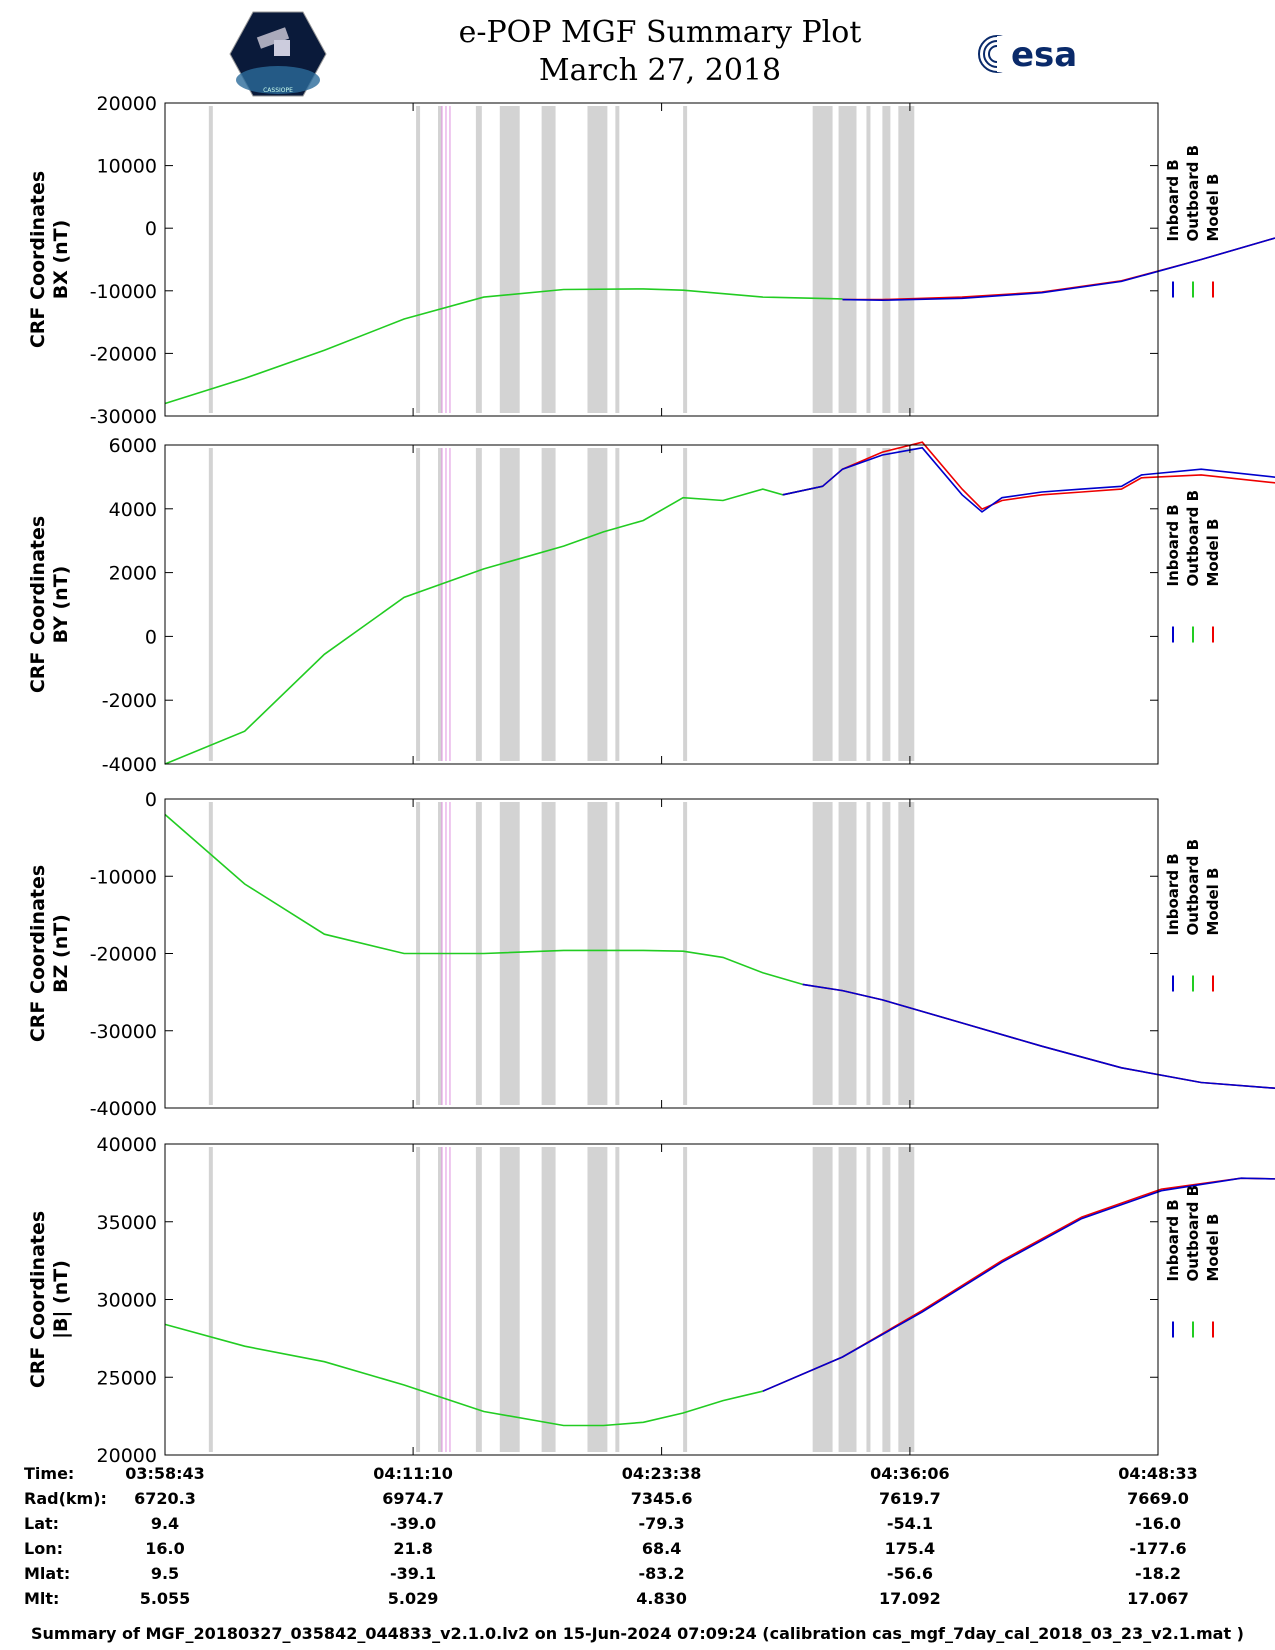 The height and width of the screenshot is (1650, 1275). What do you see at coordinates (129, 765) in the screenshot?
I see `y-tick-label: -4000` at bounding box center [129, 765].